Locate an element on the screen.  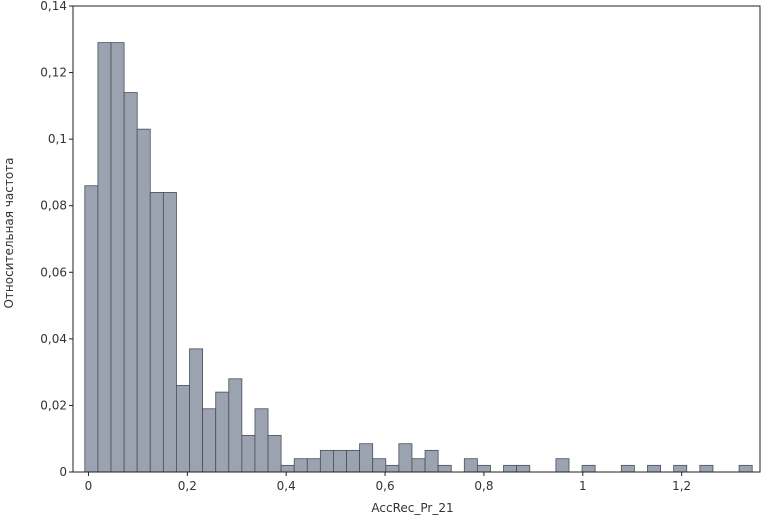
y-axis-title: Относительная частота is located at coordinates (9, 232).